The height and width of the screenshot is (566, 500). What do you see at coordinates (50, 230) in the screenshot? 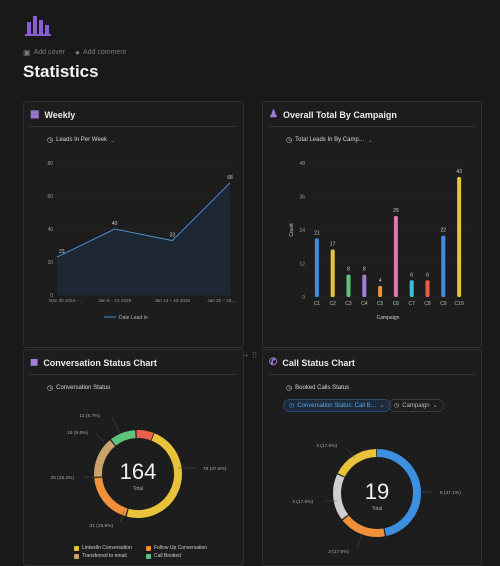
I see `y-tick-label: 40` at bounding box center [50, 230].